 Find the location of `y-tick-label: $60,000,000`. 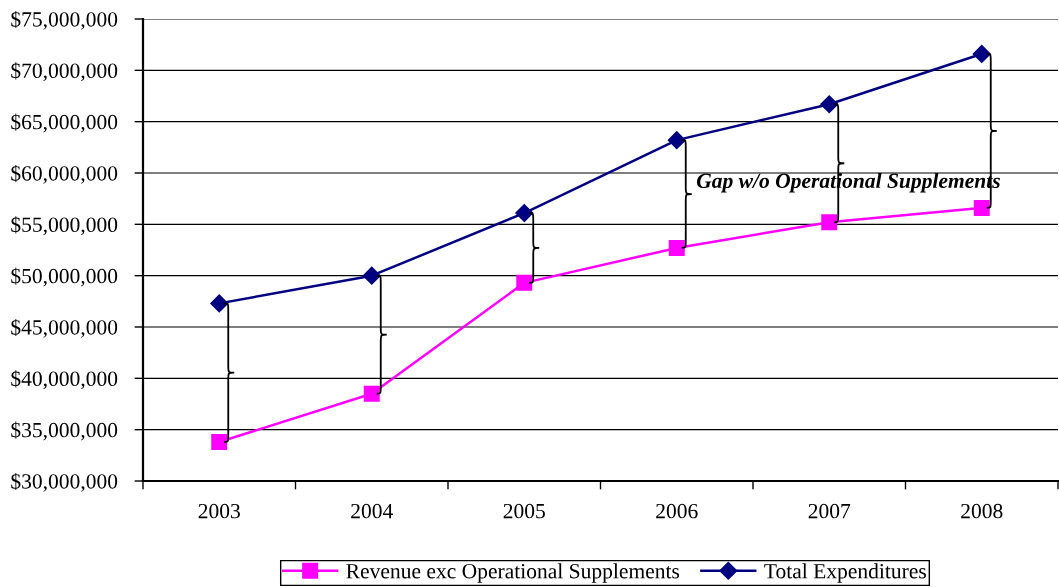

y-tick-label: $60,000,000 is located at coordinates (64, 174).